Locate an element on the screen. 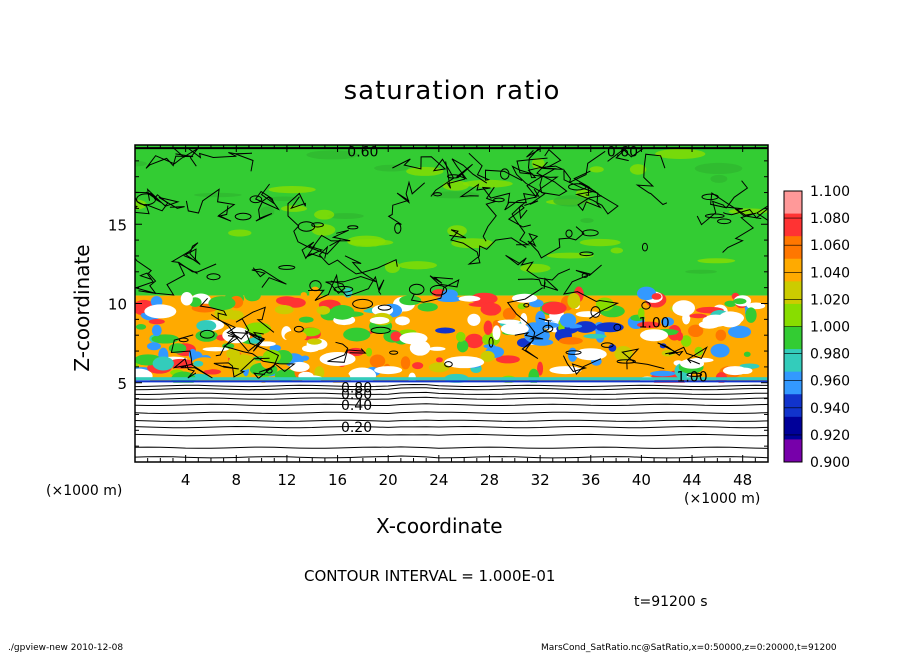 This screenshot has width=904, height=654. colorbar-label: 1.040 is located at coordinates (830, 273).